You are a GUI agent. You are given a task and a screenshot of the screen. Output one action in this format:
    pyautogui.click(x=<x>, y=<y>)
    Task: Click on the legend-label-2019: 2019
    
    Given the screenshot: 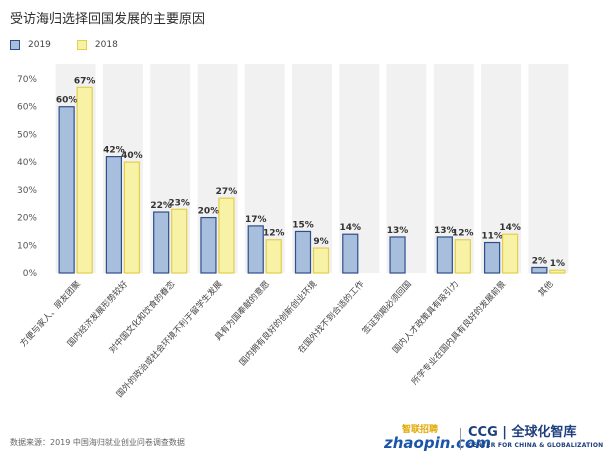 What is the action you would take?
    pyautogui.click(x=39, y=45)
    